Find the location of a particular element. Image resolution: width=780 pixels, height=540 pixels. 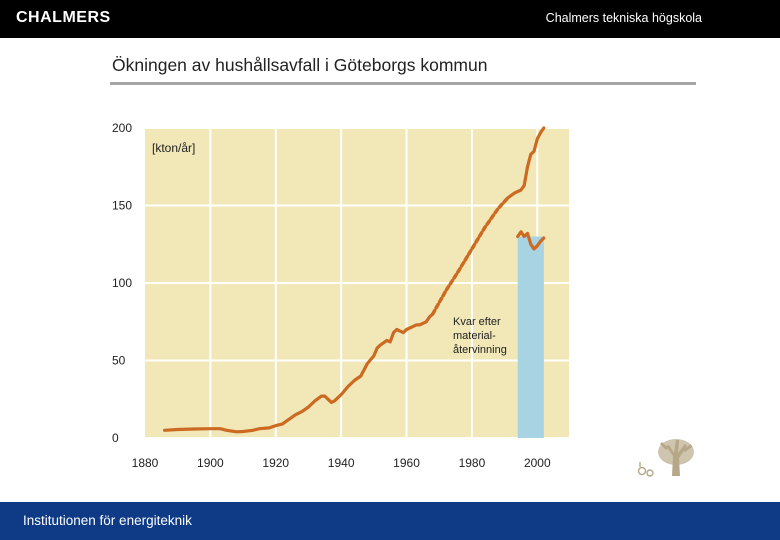

y-tick-label: 50 is located at coordinates (119, 361).